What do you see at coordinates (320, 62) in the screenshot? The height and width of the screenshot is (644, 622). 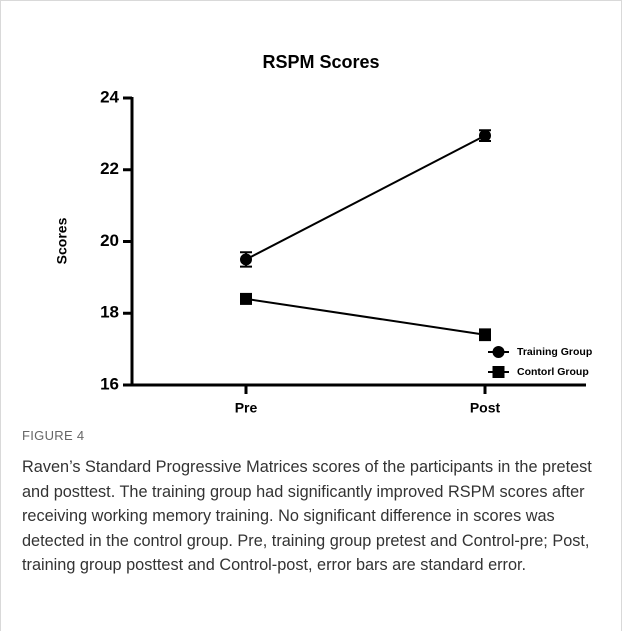 I see `chart-title: RSPM Scores` at bounding box center [320, 62].